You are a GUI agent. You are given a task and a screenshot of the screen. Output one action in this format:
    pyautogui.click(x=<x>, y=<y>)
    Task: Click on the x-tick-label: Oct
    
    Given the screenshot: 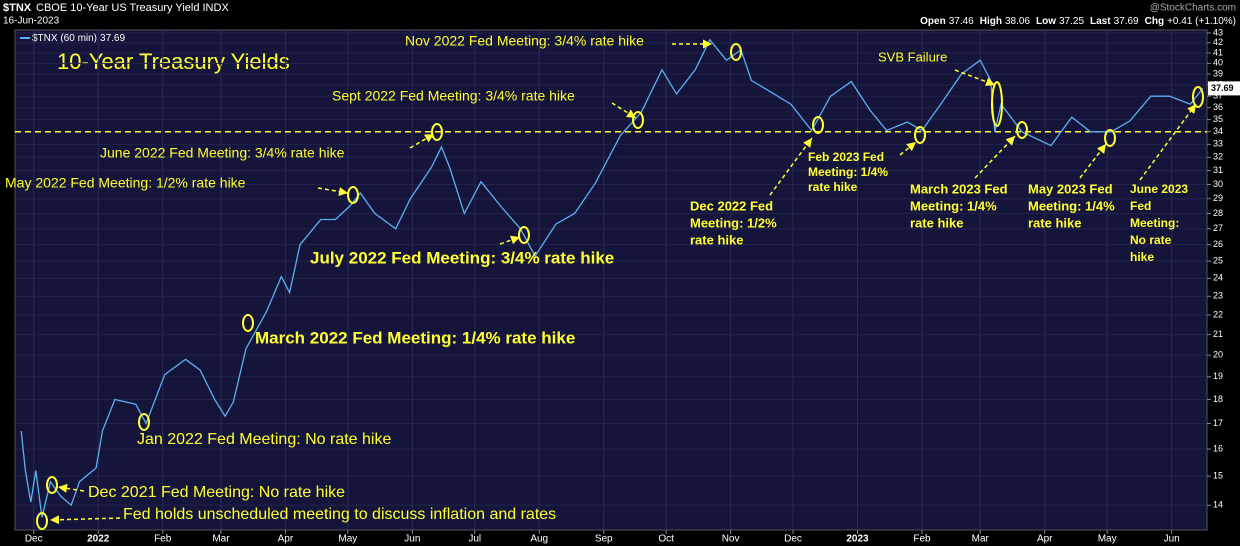 What is the action you would take?
    pyautogui.click(x=666, y=539)
    